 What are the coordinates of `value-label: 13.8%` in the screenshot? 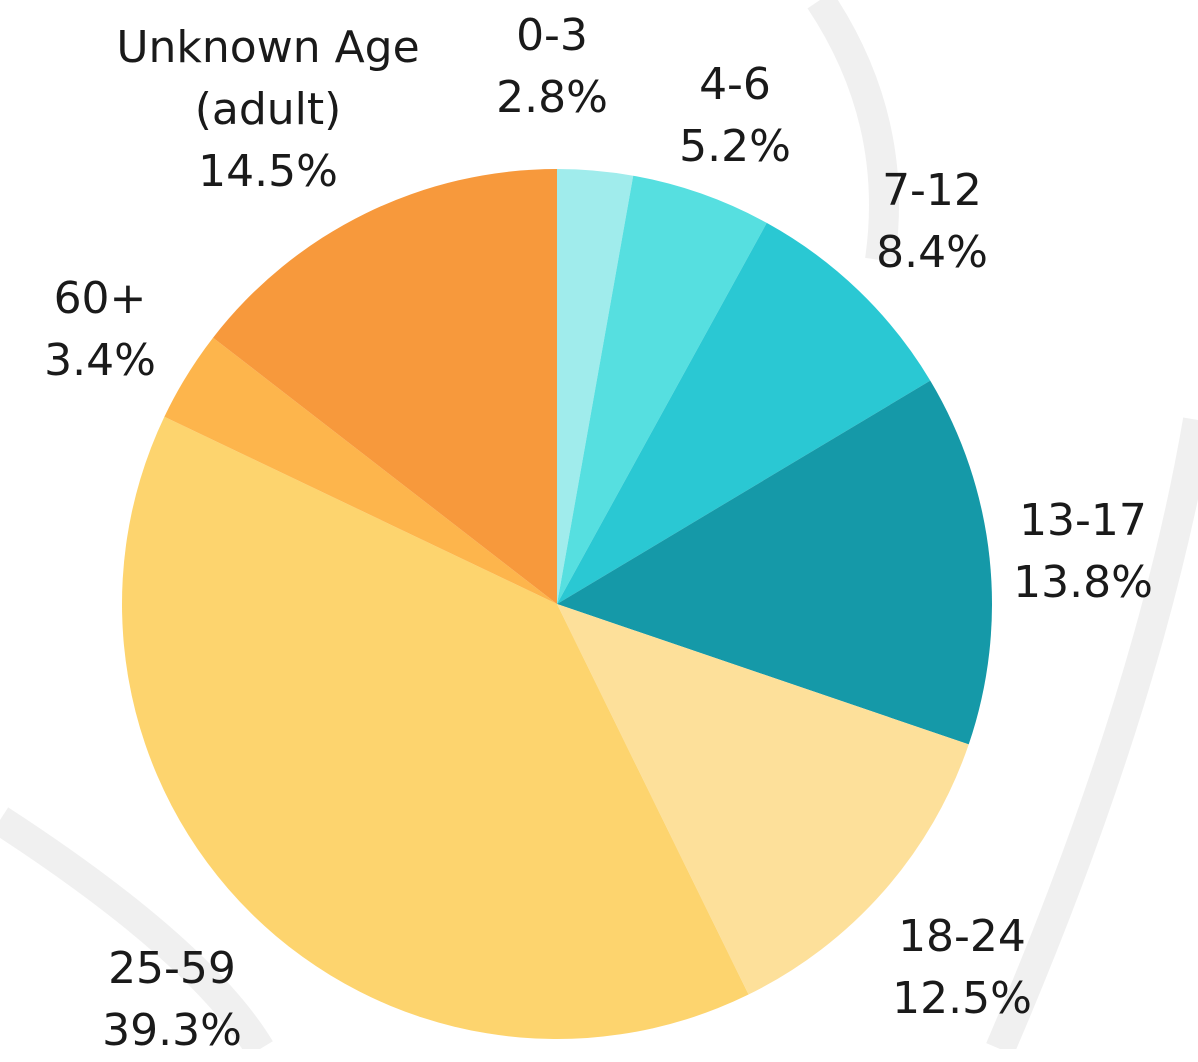 It's located at (1083, 582).